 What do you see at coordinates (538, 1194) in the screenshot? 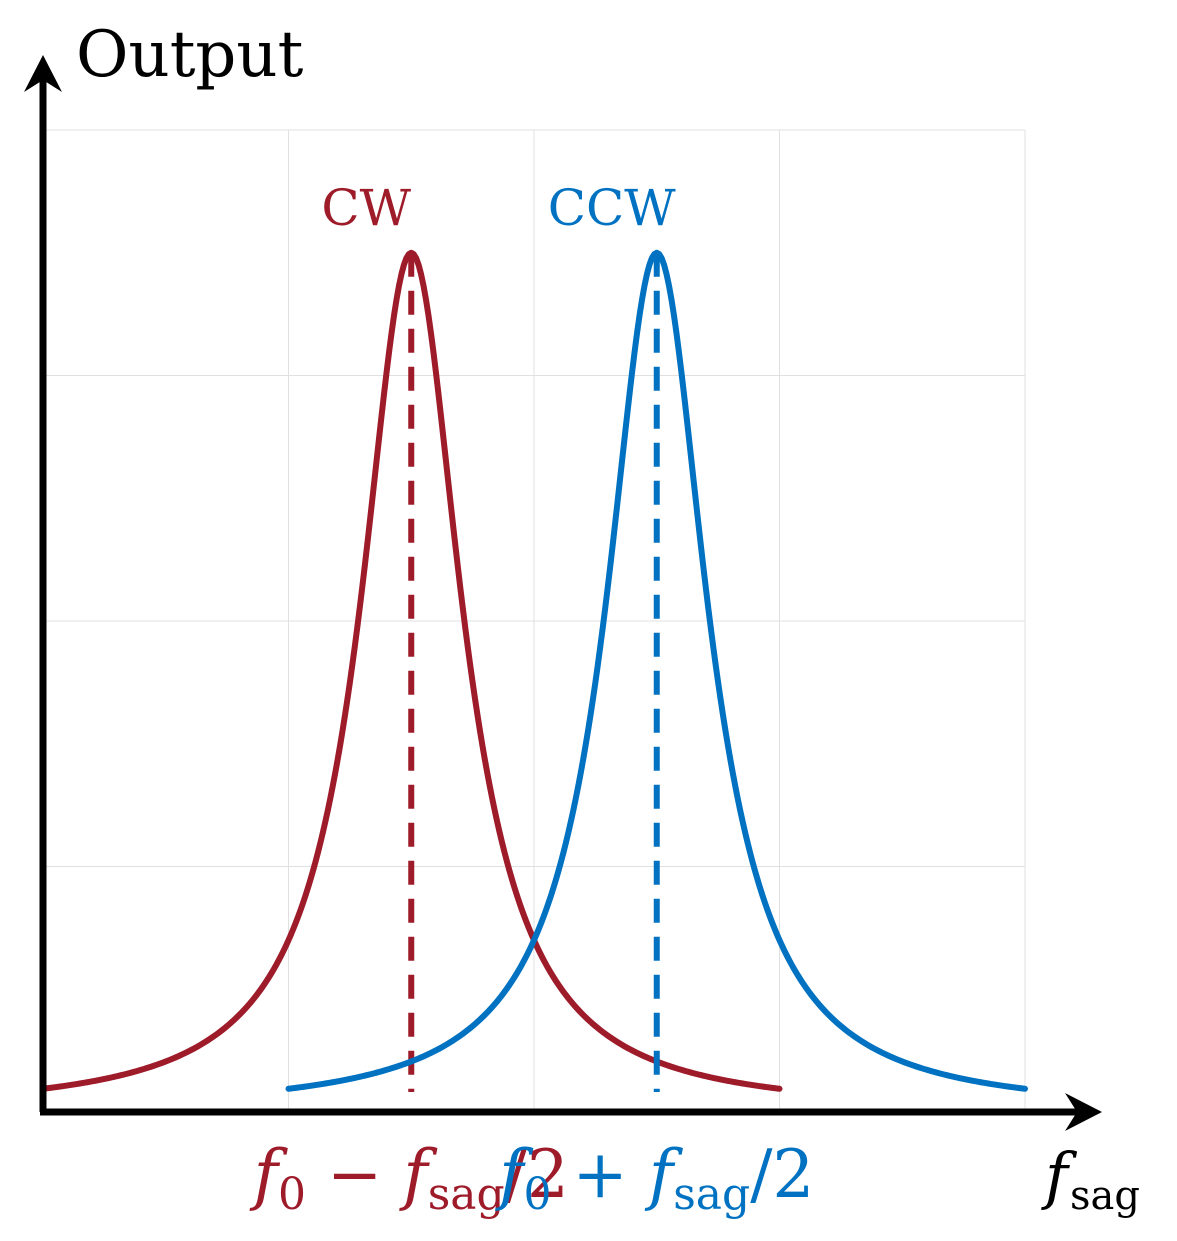
I see `ccw-marker-label-part: 0` at bounding box center [538, 1194].